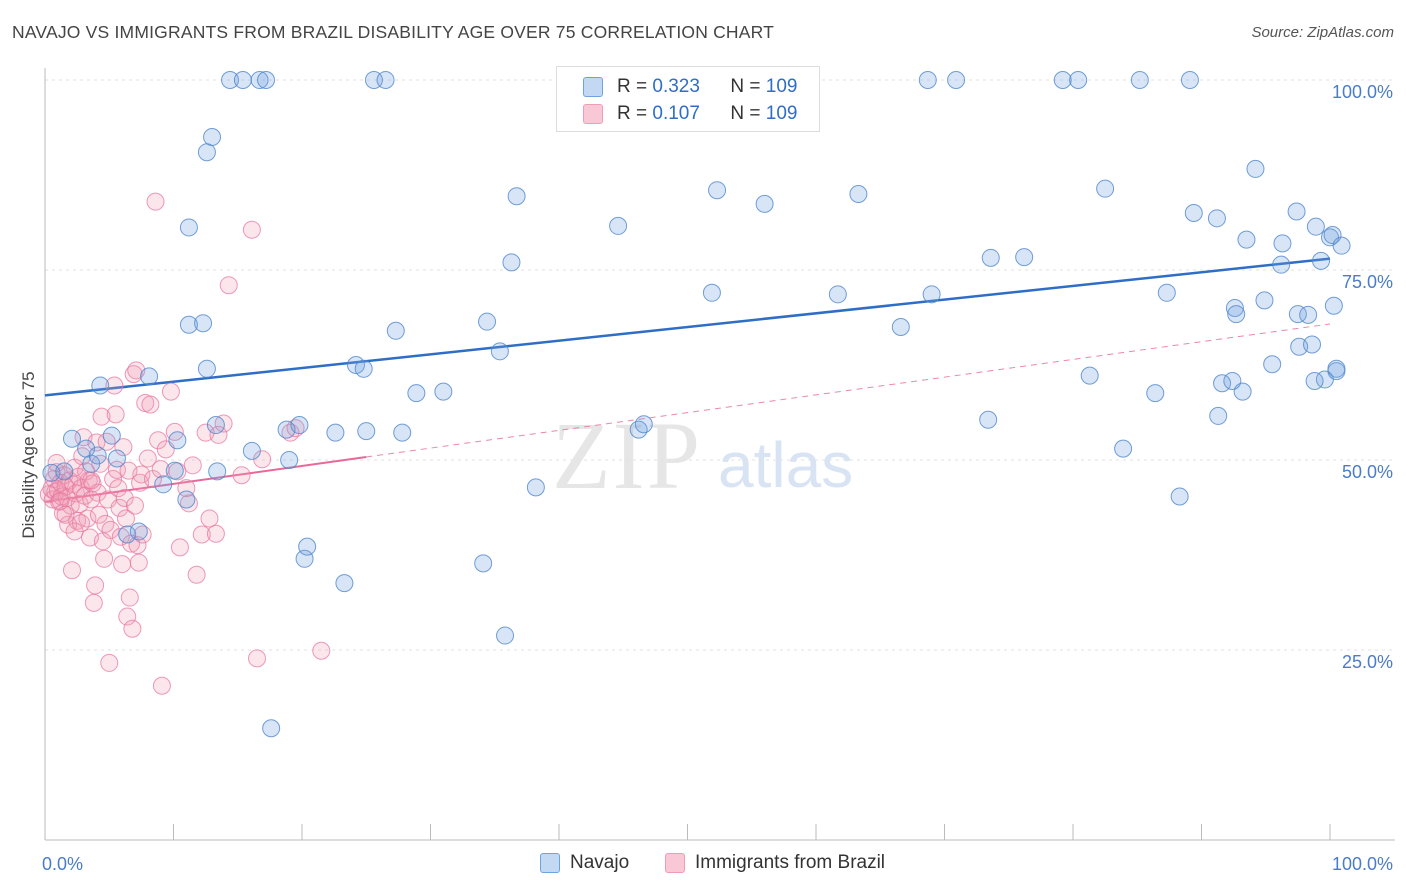 This screenshot has width=1406, height=892. What do you see at coordinates (1367, 662) in the screenshot?
I see `y-tick-label: 25.0%` at bounding box center [1367, 662].